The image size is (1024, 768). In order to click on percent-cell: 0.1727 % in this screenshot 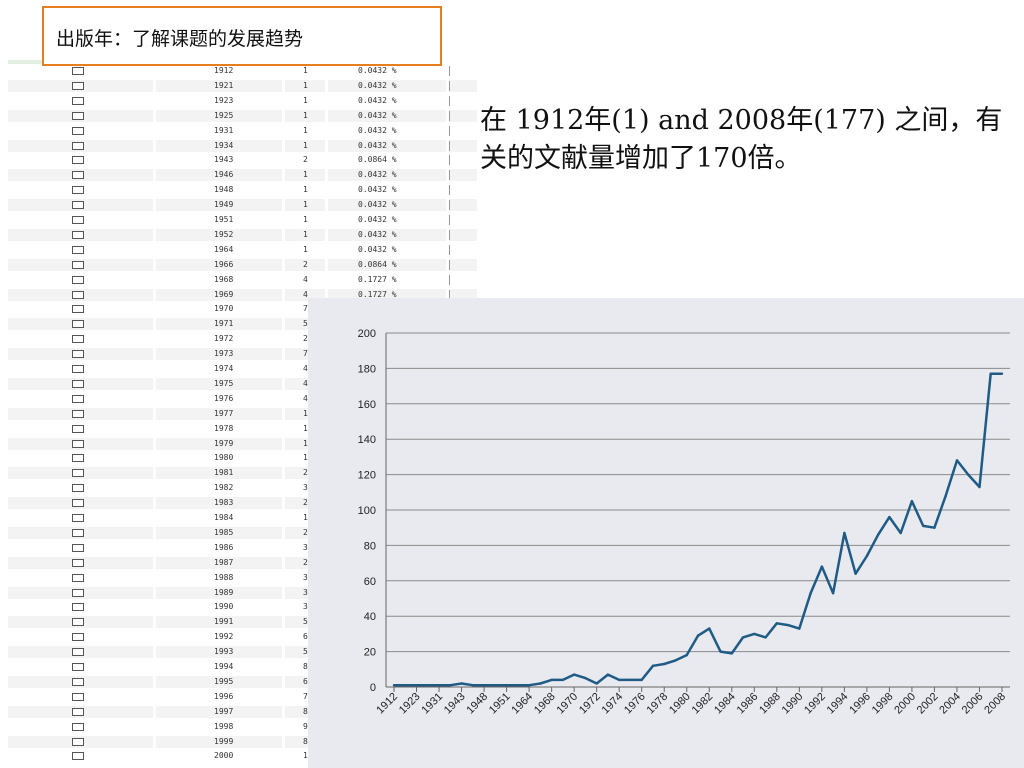, I will do `click(387, 294)`.